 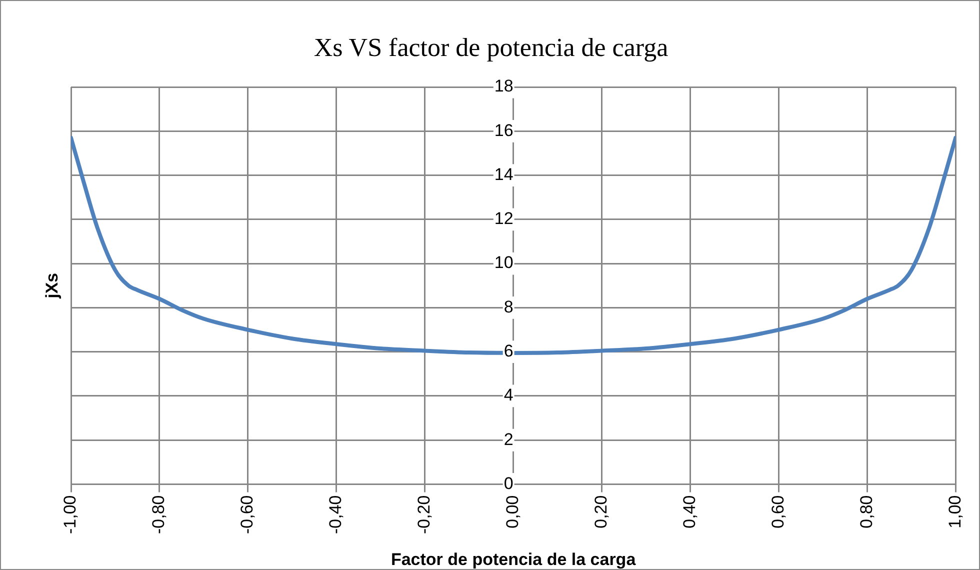 I want to click on chart-title: Xs VS factor de potencia de carga, so click(x=491, y=47).